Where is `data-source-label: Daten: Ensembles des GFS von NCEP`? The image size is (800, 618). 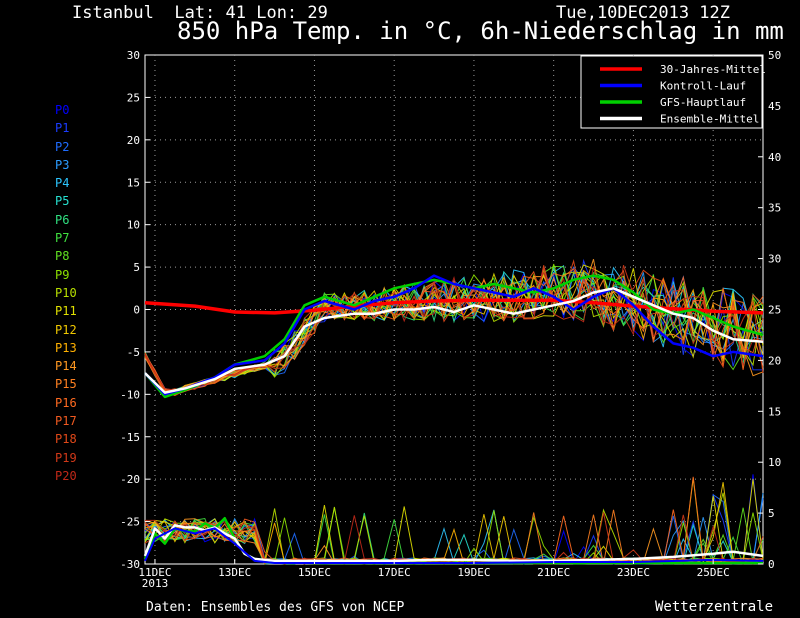
data-source-label: Daten: Ensembles des GFS von NCEP is located at coordinates (275, 607).